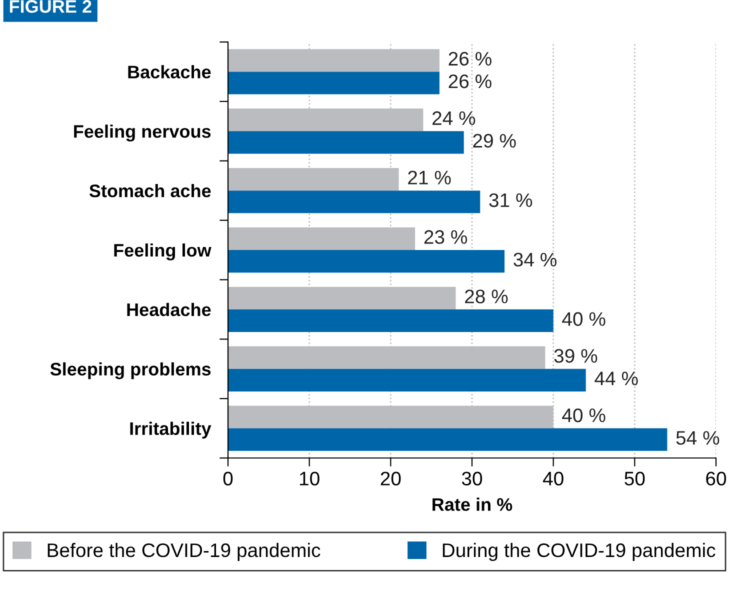  Describe the element at coordinates (486, 297) in the screenshot. I see `data-label: 28 %` at that location.